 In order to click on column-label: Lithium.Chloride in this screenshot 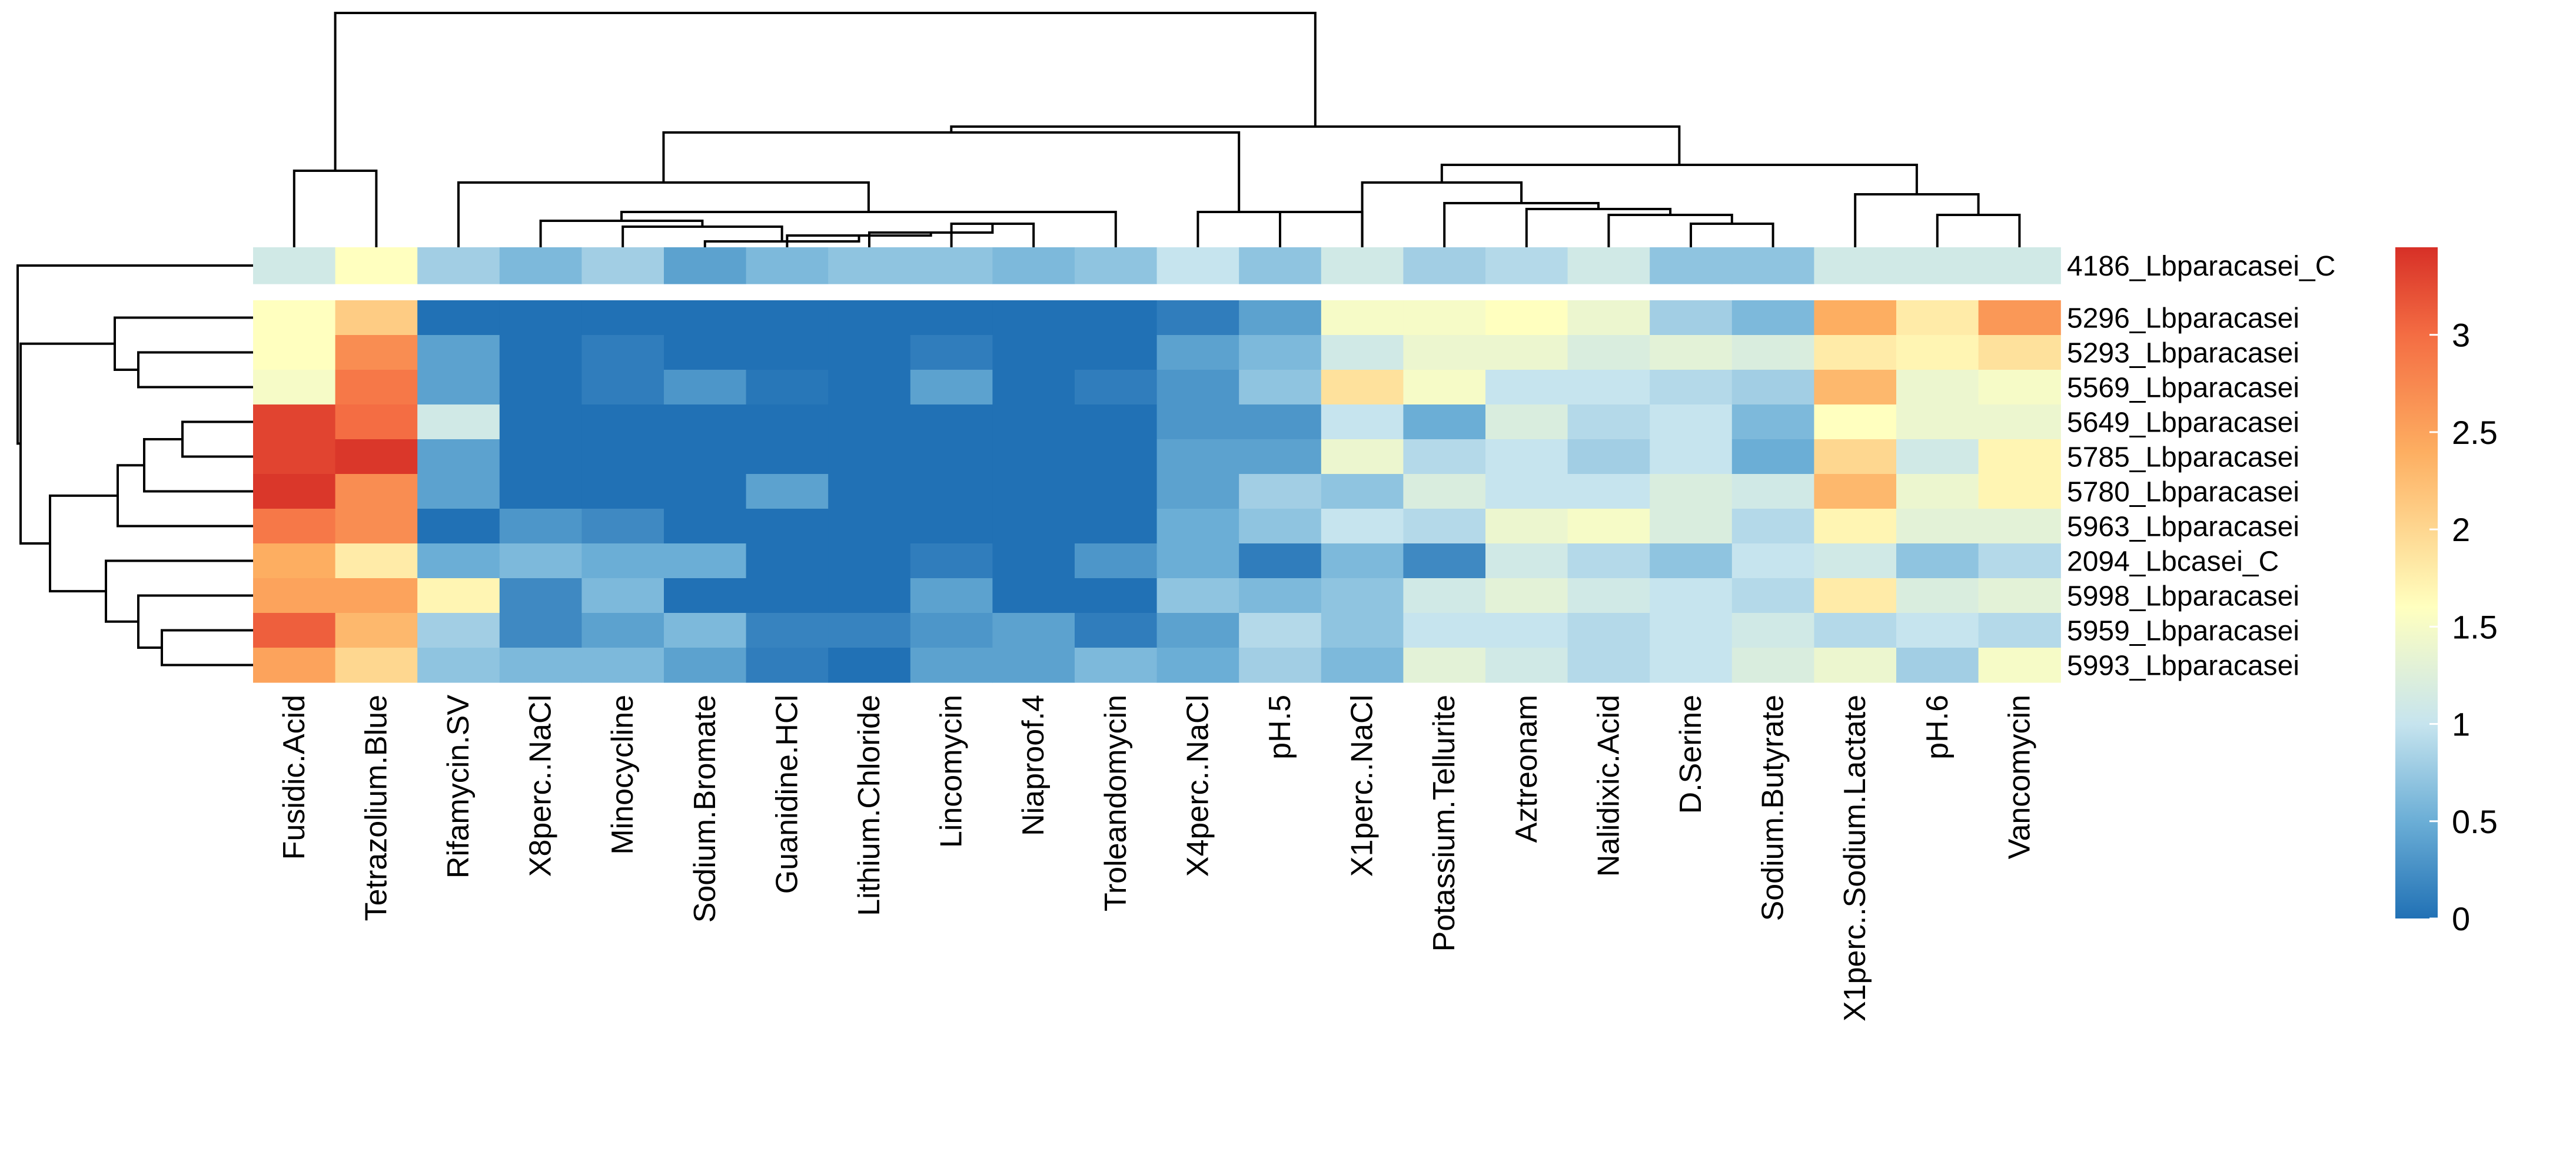, I will do `click(869, 805)`.